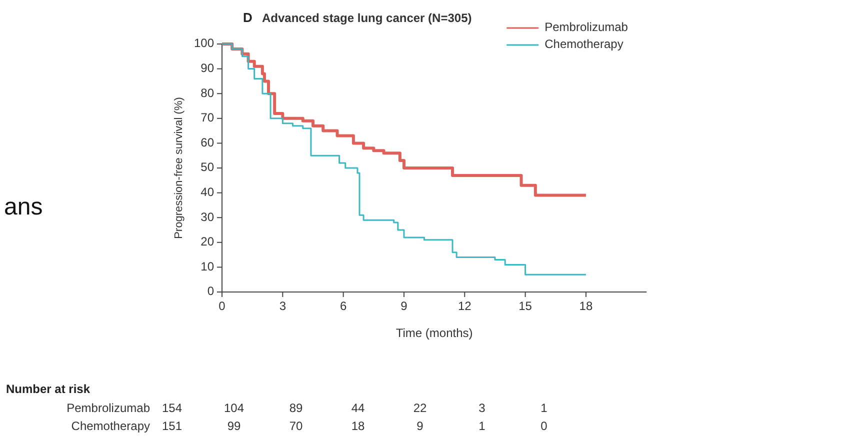  What do you see at coordinates (282, 306) in the screenshot?
I see `x-tick-label: 3` at bounding box center [282, 306].